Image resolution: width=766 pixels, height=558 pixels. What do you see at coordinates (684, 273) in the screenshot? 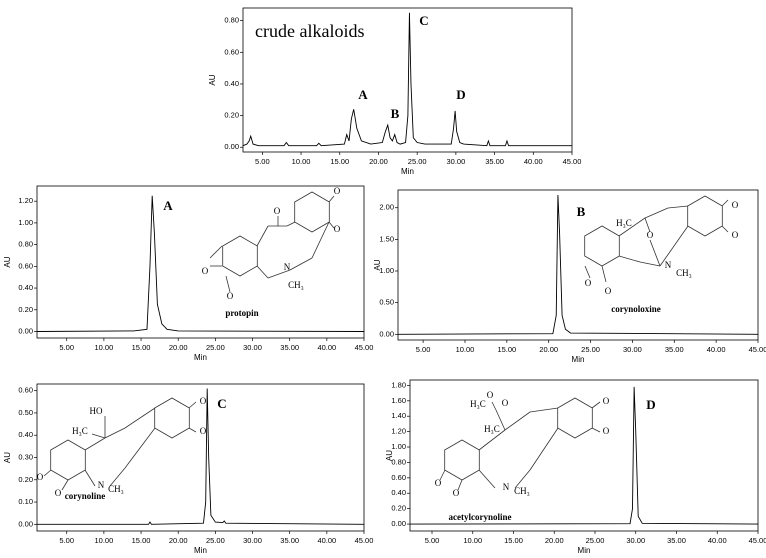
I see `atom-label: CH₃` at bounding box center [684, 273].